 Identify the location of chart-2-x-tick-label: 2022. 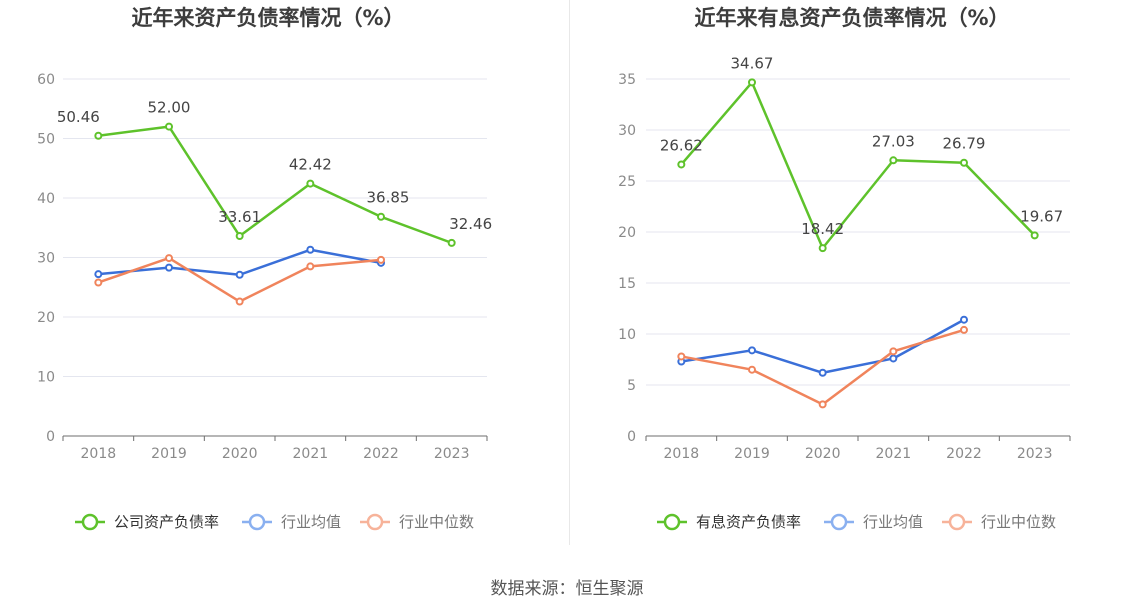
(964, 454).